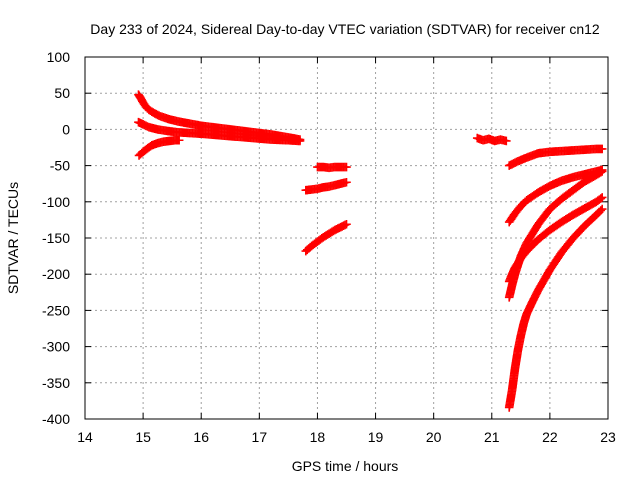 Image resolution: width=640 pixels, height=480 pixels. Describe the element at coordinates (56, 383) in the screenshot. I see `y-tick-label: -350` at that location.